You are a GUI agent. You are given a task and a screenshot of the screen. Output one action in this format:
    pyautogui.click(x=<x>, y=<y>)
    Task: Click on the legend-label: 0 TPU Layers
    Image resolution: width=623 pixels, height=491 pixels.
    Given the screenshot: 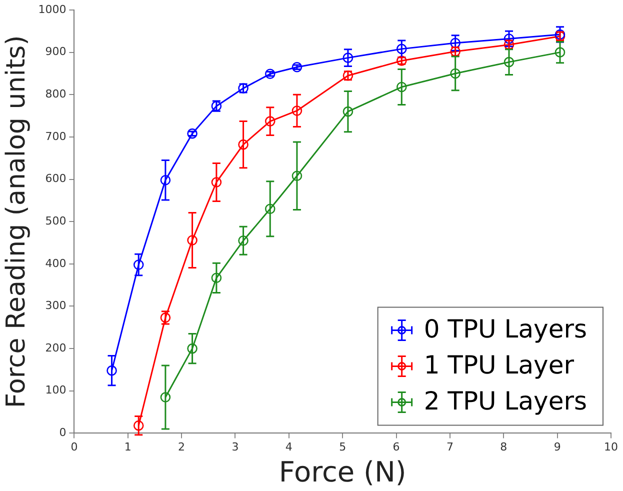 What is the action you would take?
    pyautogui.click(x=505, y=329)
    